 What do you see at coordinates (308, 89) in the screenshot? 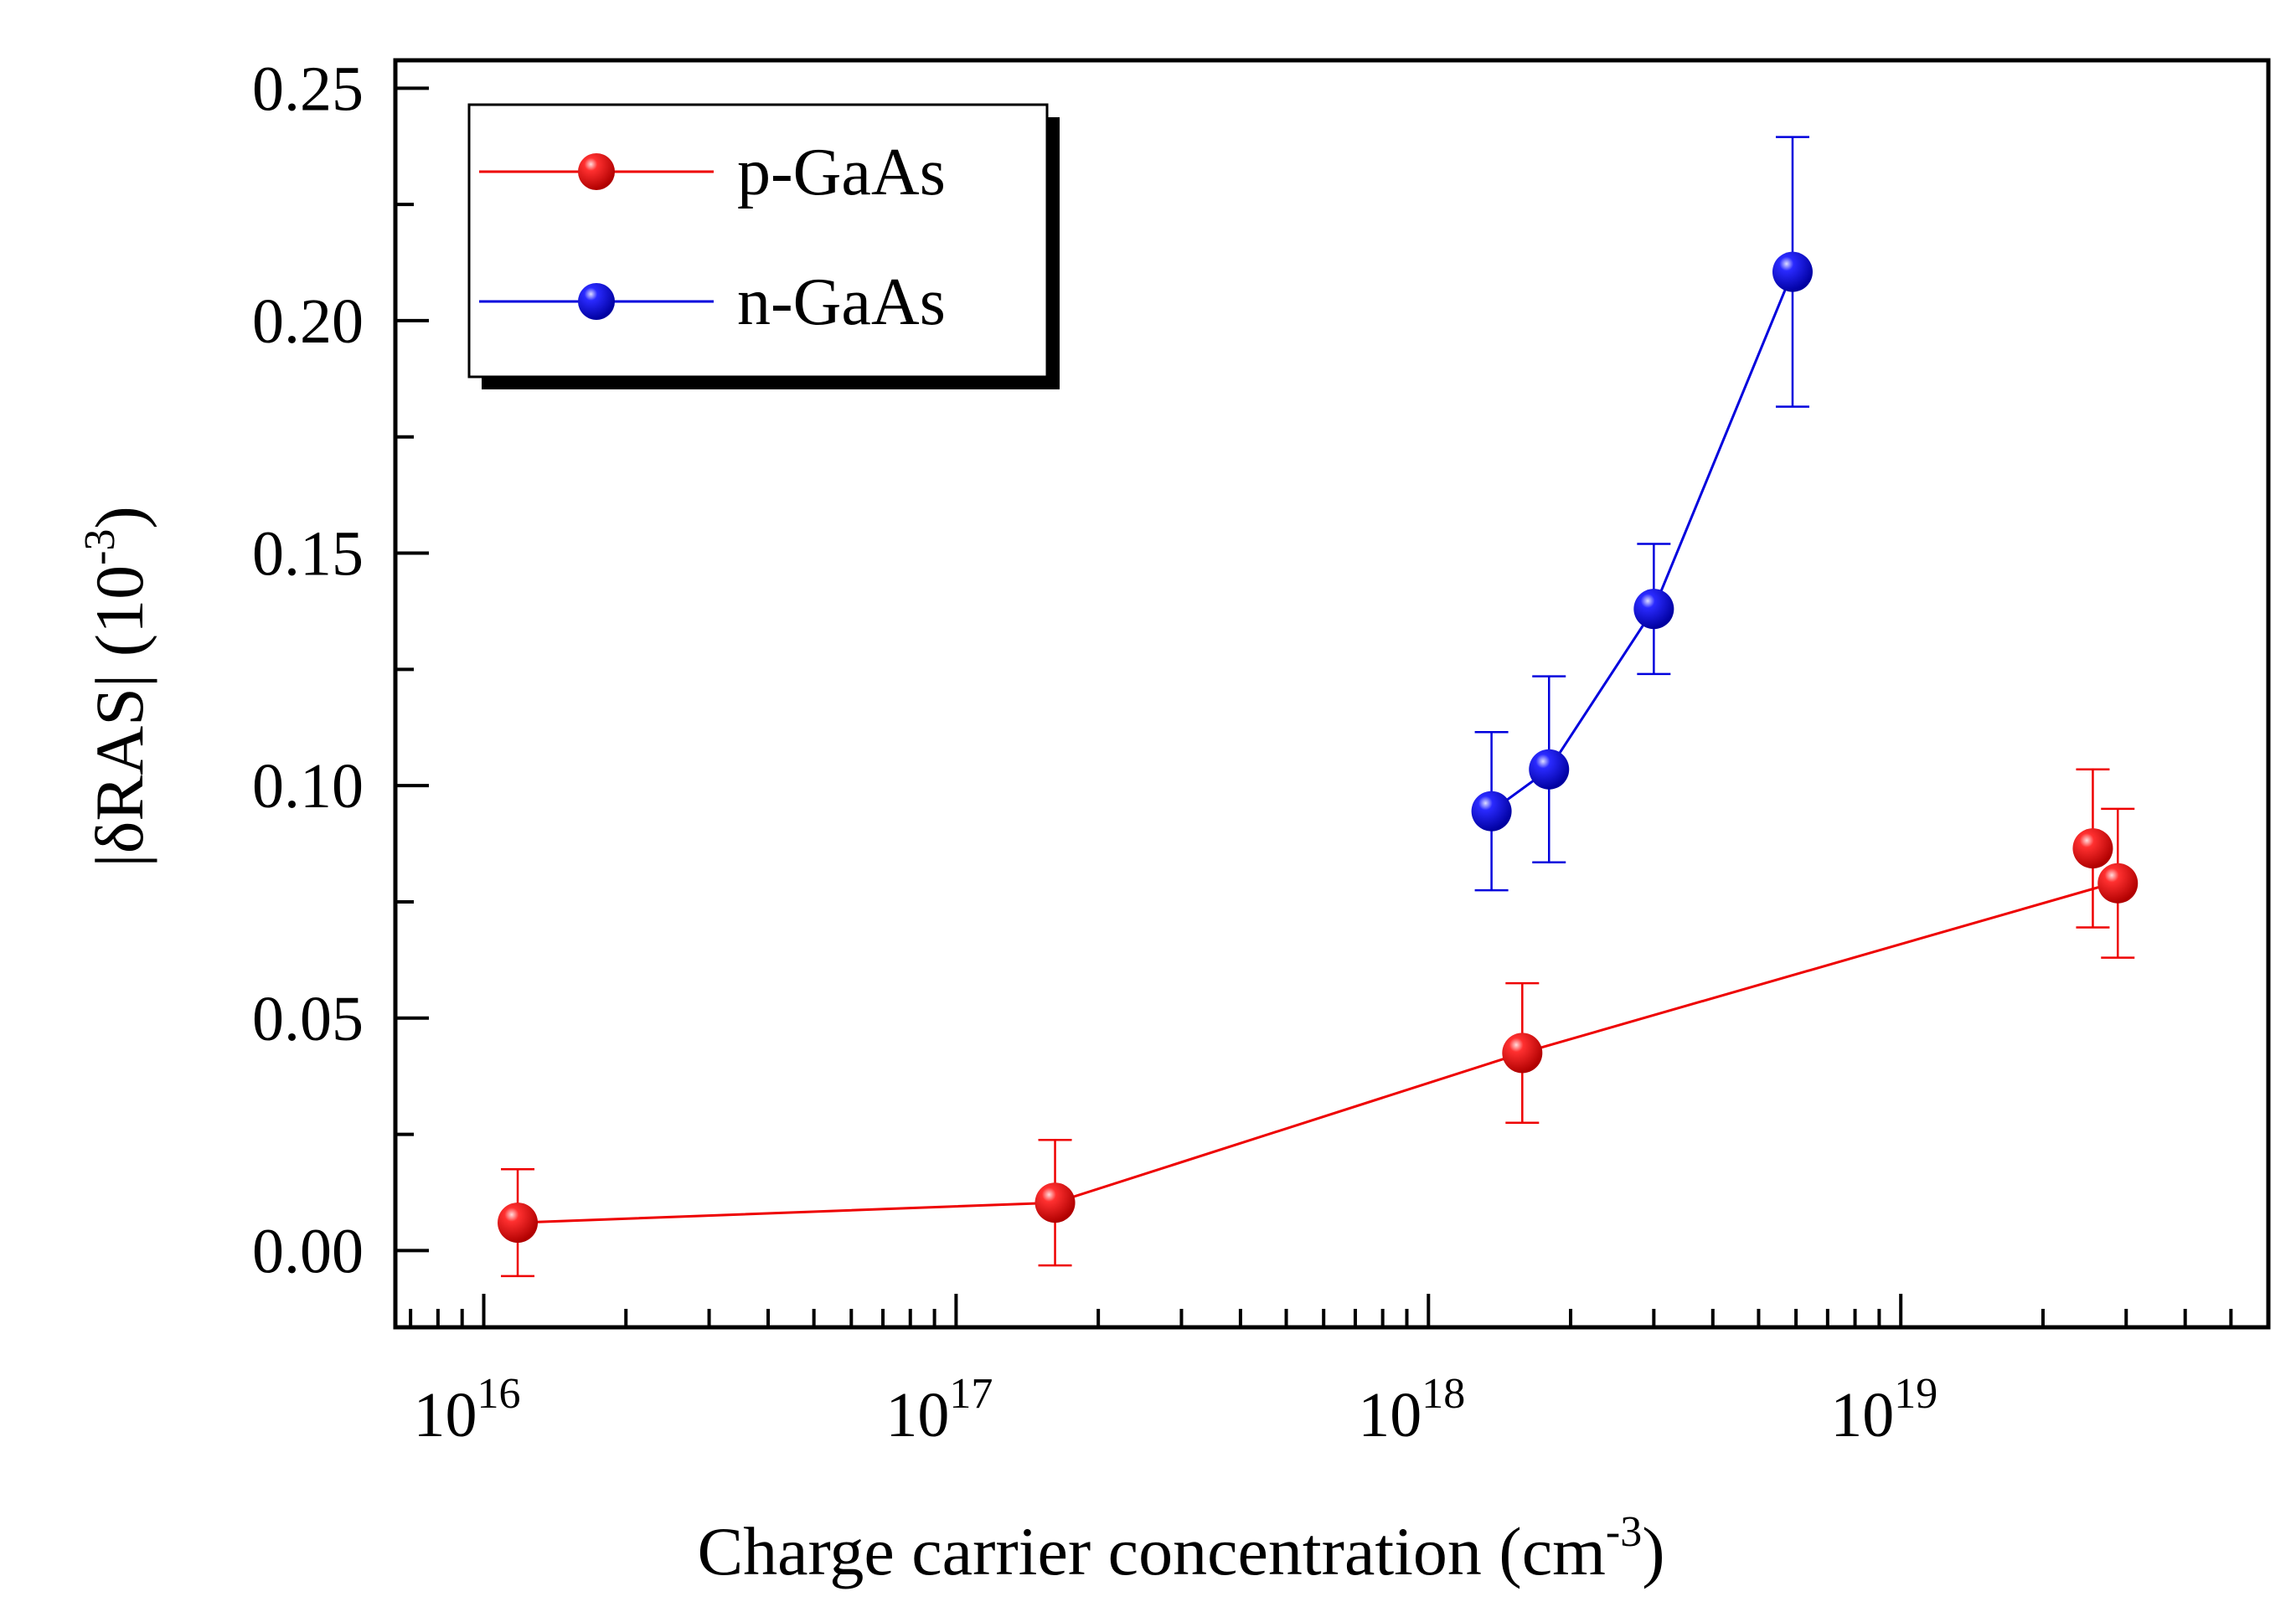
I see `y-tick-label: 0.25` at bounding box center [308, 89].